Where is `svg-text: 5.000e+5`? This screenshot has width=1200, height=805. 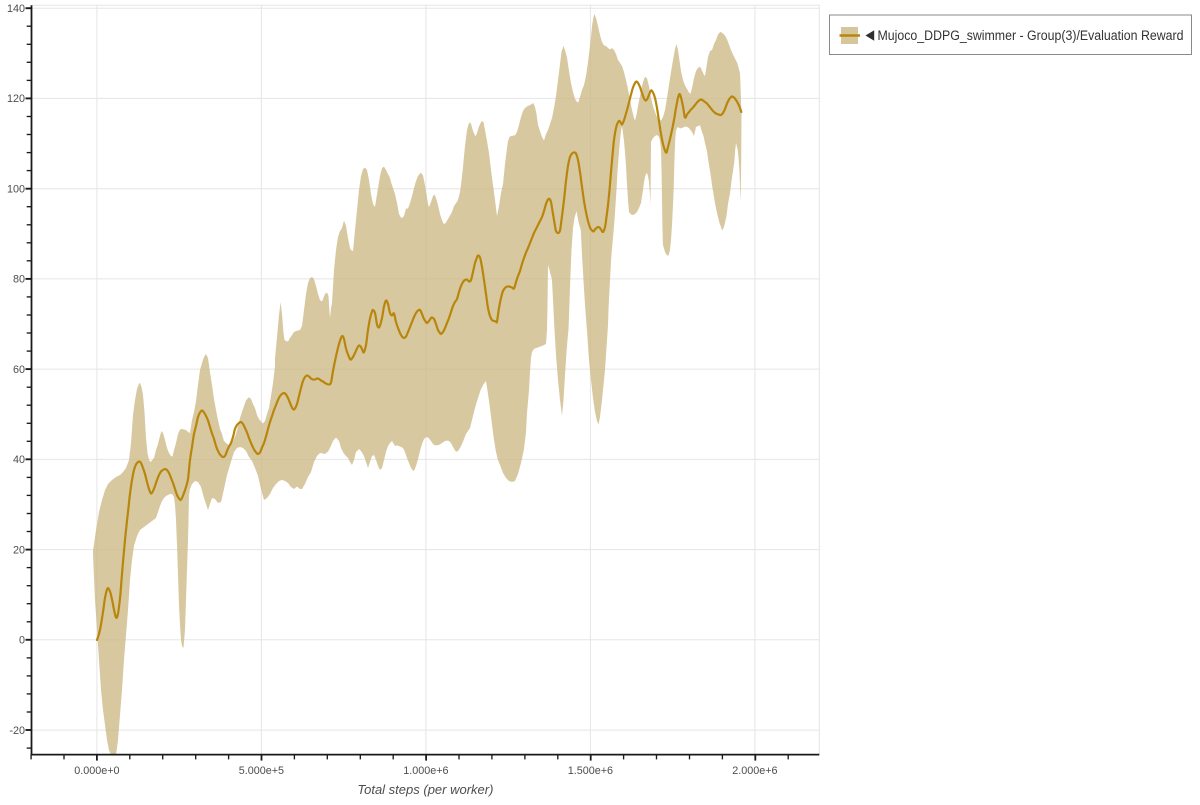
svg-text: 5.000e+5 is located at coordinates (261, 771).